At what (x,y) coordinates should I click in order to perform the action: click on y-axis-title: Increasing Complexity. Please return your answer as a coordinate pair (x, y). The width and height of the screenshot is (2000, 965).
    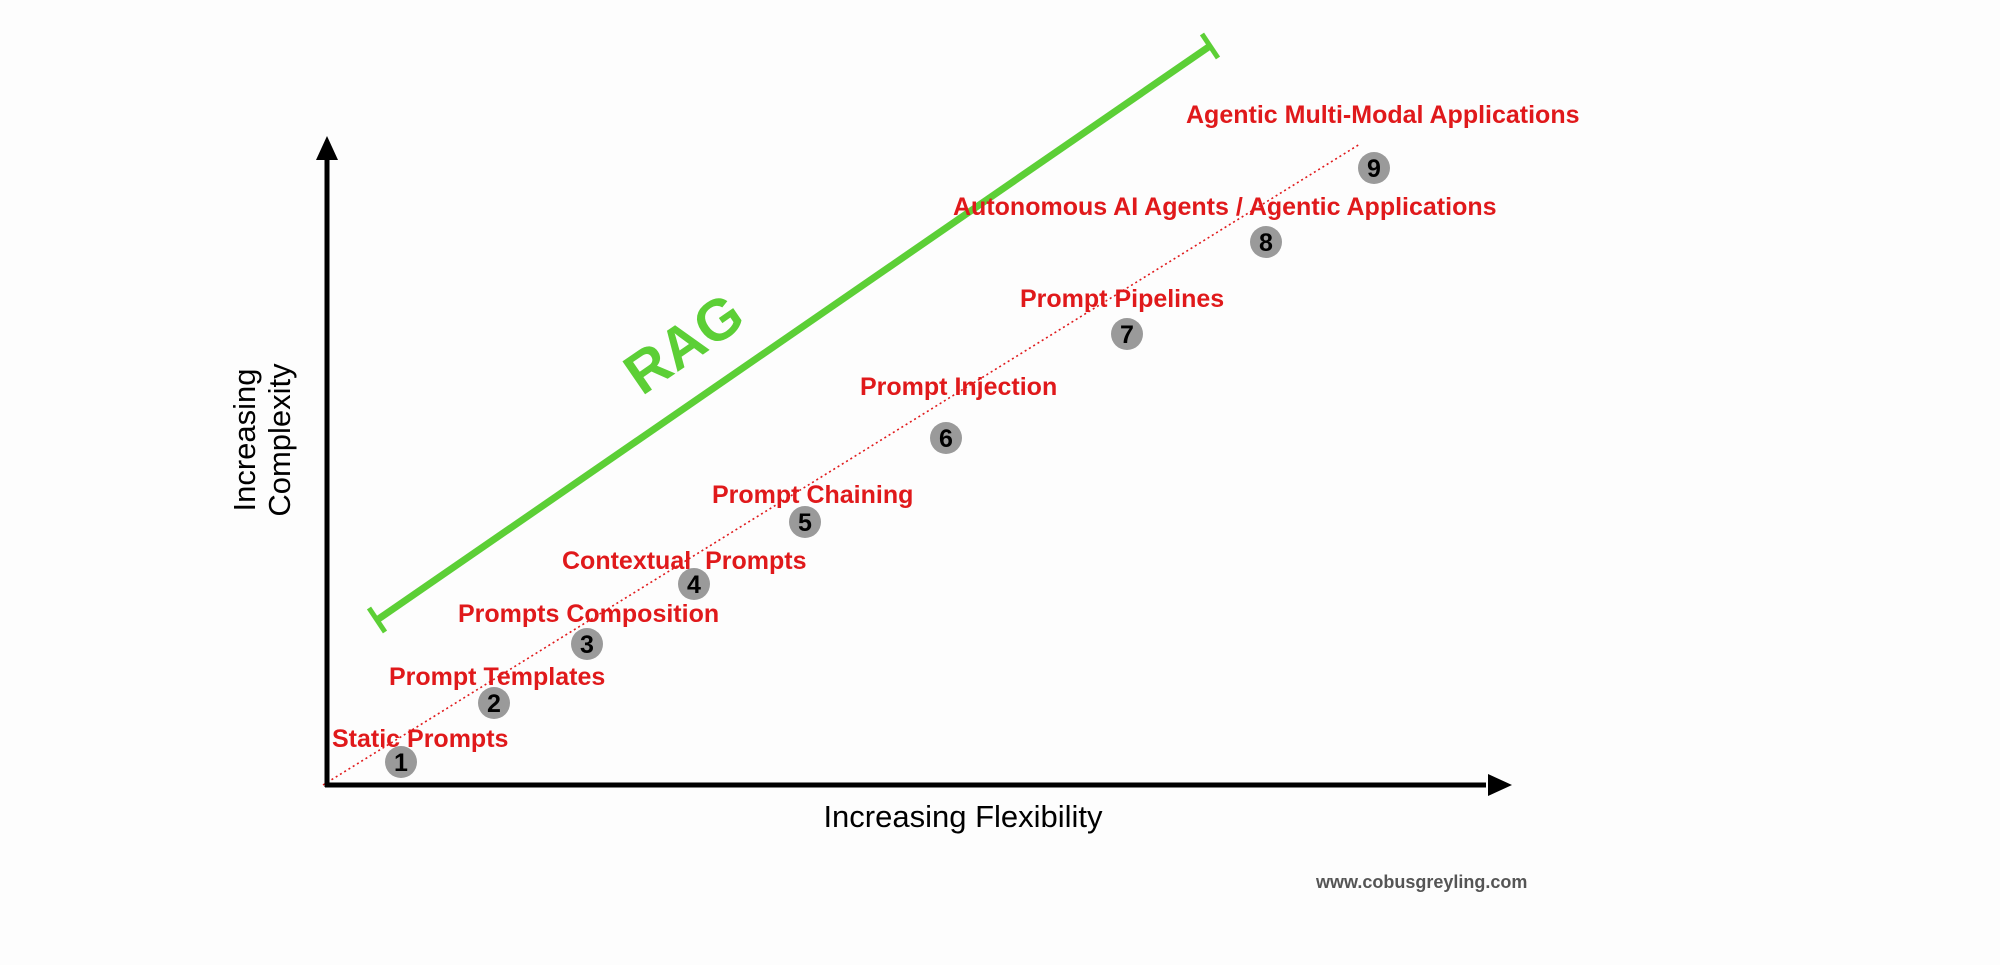
    Looking at the image, I should click on (262, 440).